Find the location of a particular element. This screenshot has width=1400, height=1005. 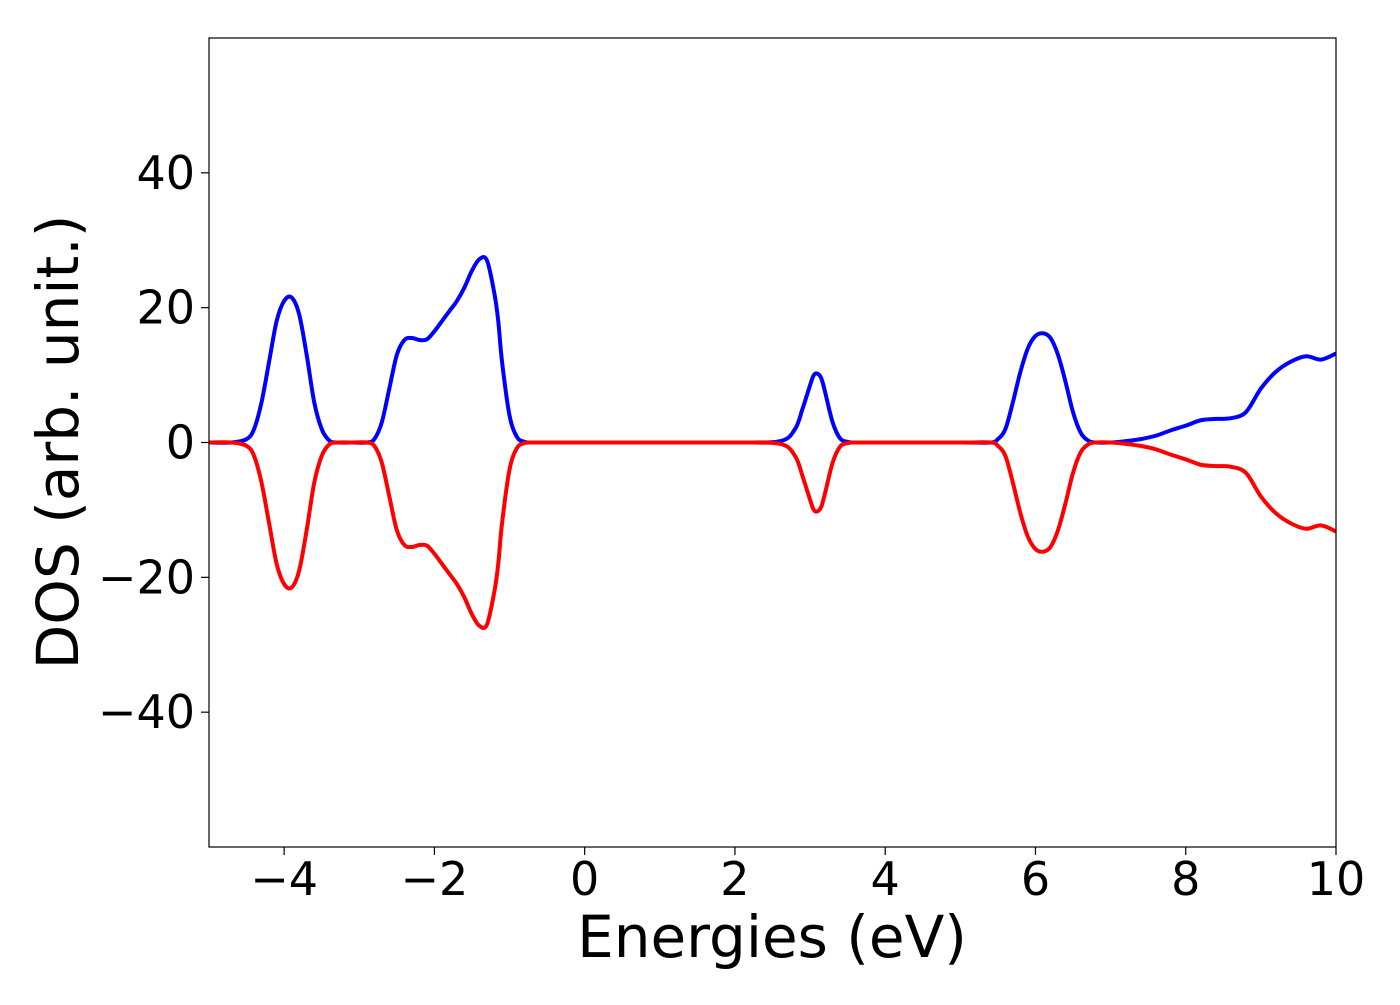

y-axis: −40 −20 0 20 40 is located at coordinates (153, 442).